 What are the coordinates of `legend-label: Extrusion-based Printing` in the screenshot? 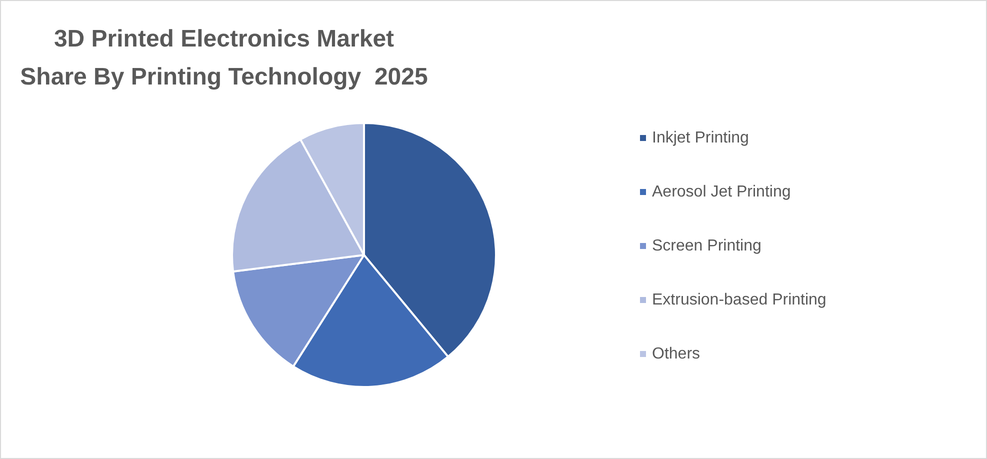 It's located at (739, 300).